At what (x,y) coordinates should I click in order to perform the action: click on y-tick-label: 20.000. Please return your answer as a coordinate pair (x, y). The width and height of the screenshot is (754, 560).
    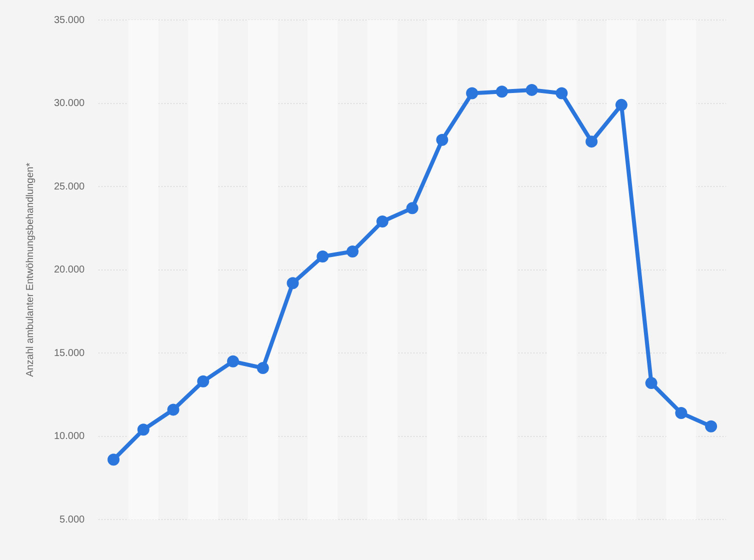
    Looking at the image, I should click on (70, 270).